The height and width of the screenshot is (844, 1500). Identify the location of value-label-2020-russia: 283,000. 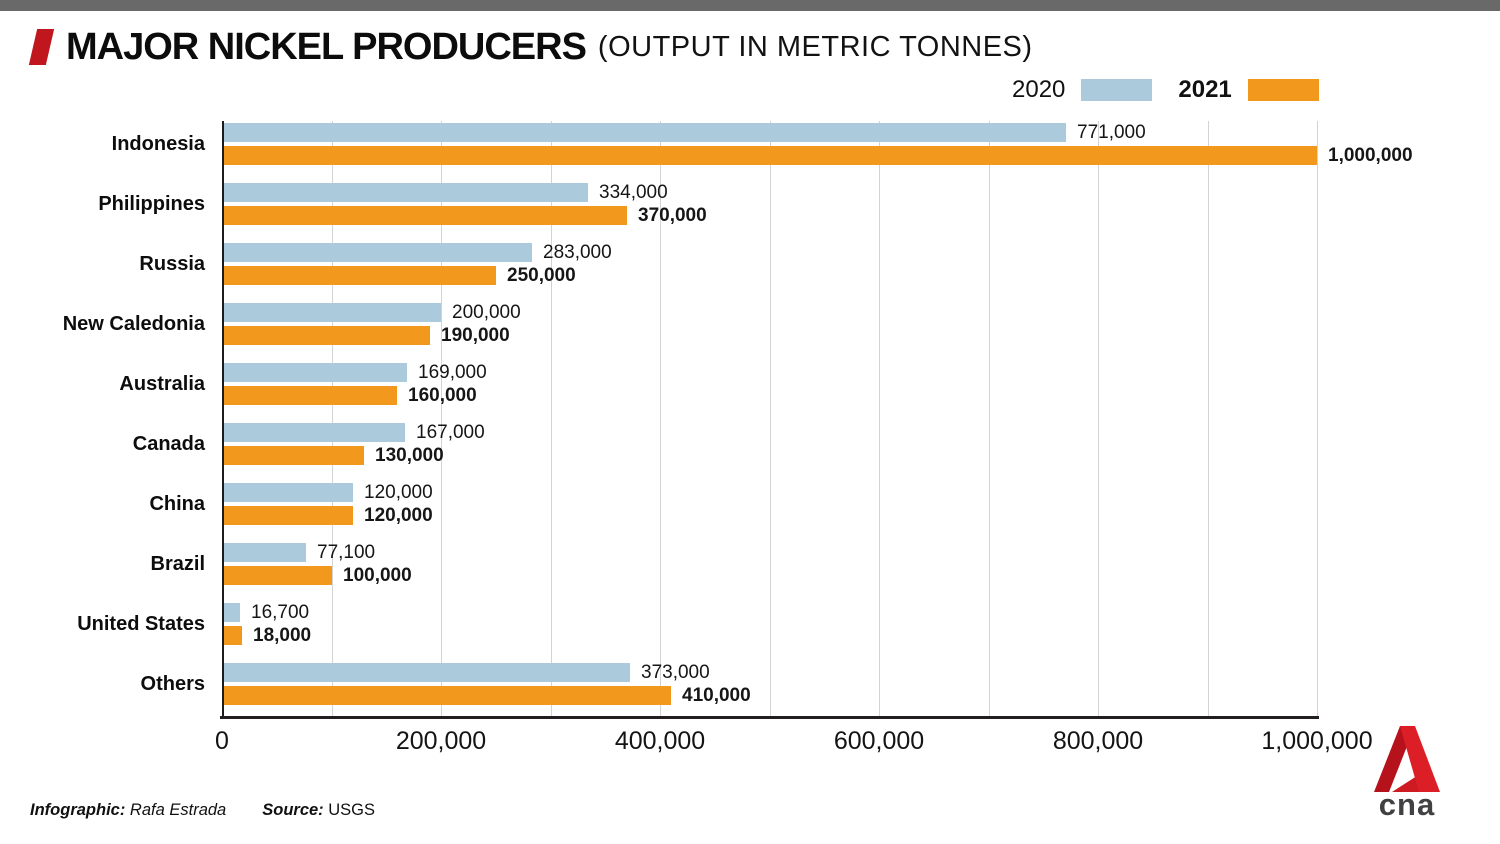
(577, 252).